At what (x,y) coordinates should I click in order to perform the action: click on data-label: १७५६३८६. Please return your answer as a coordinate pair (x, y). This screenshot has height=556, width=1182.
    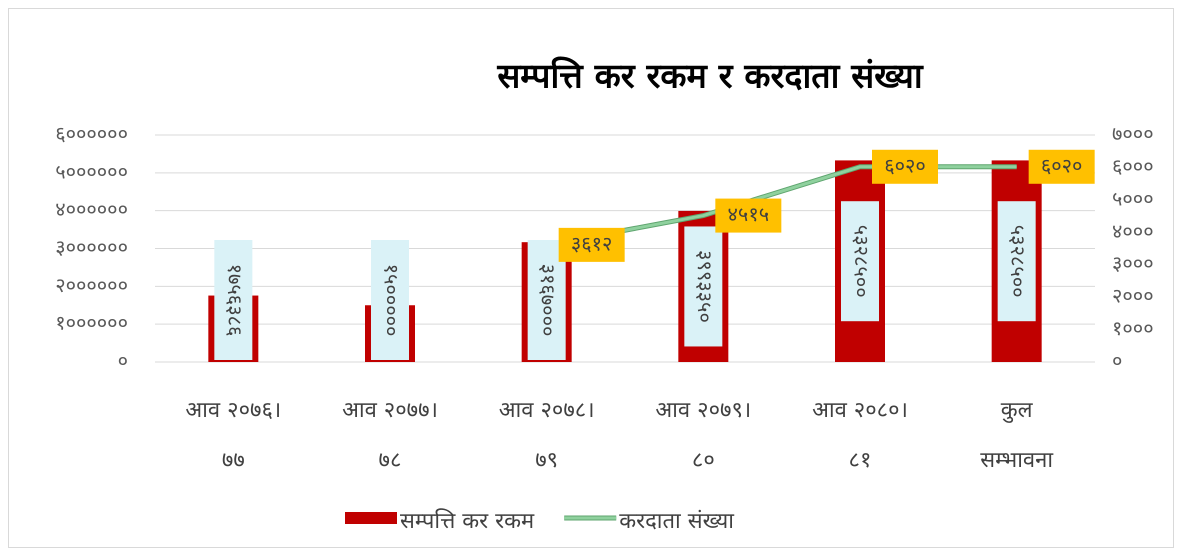
    Looking at the image, I should click on (235, 300).